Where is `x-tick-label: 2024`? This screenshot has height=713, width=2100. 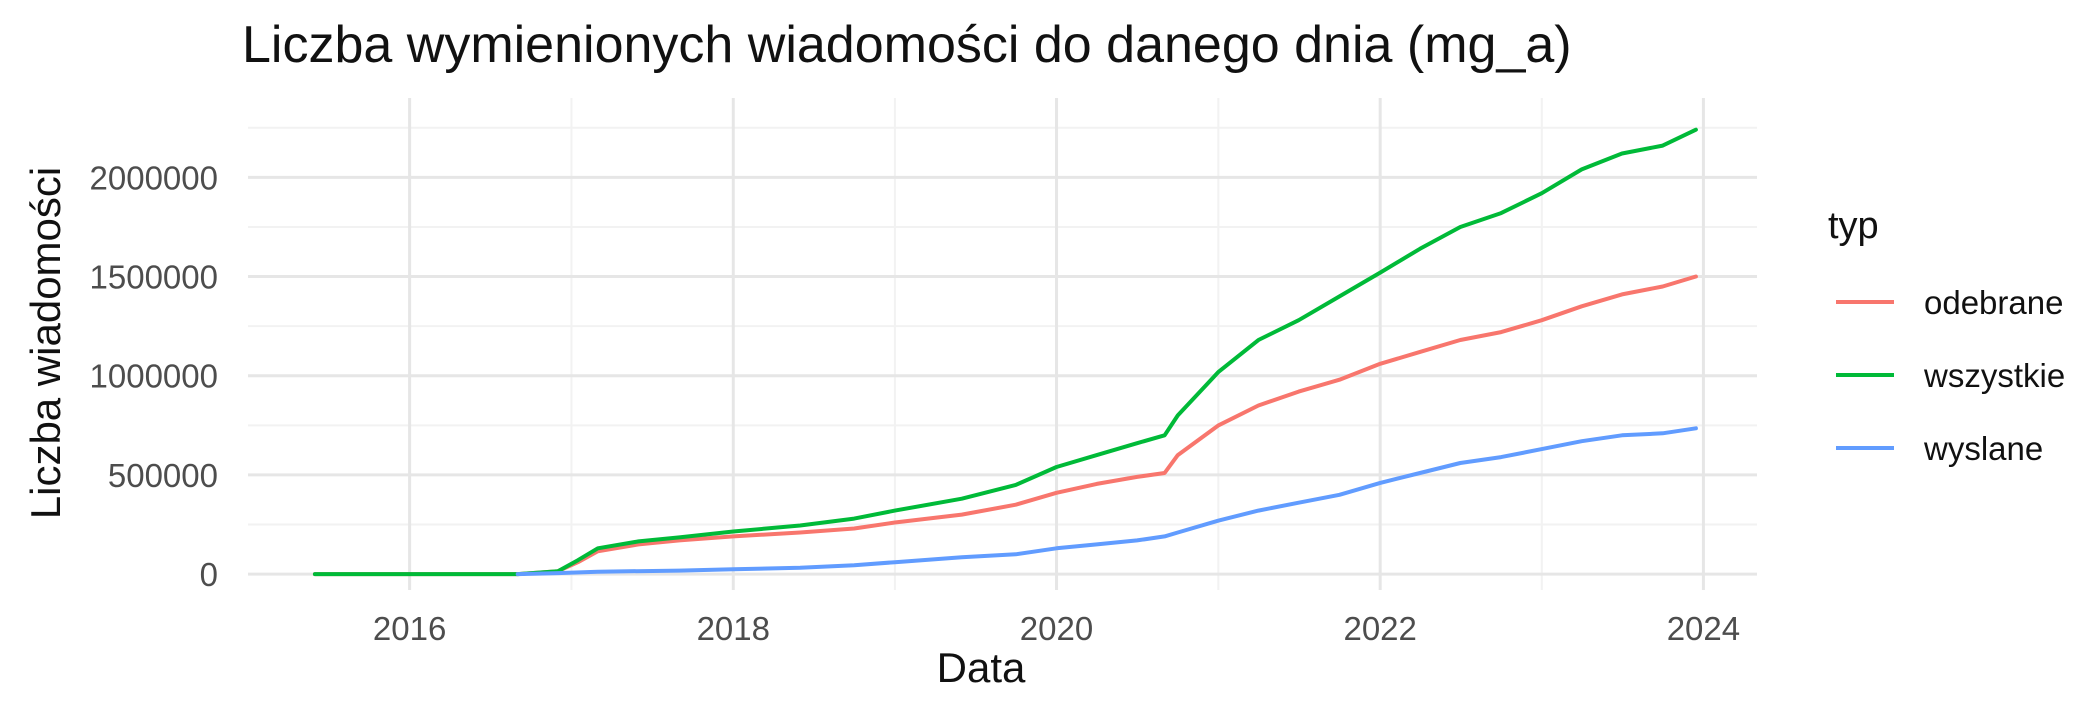 x-tick-label: 2024 is located at coordinates (1703, 628).